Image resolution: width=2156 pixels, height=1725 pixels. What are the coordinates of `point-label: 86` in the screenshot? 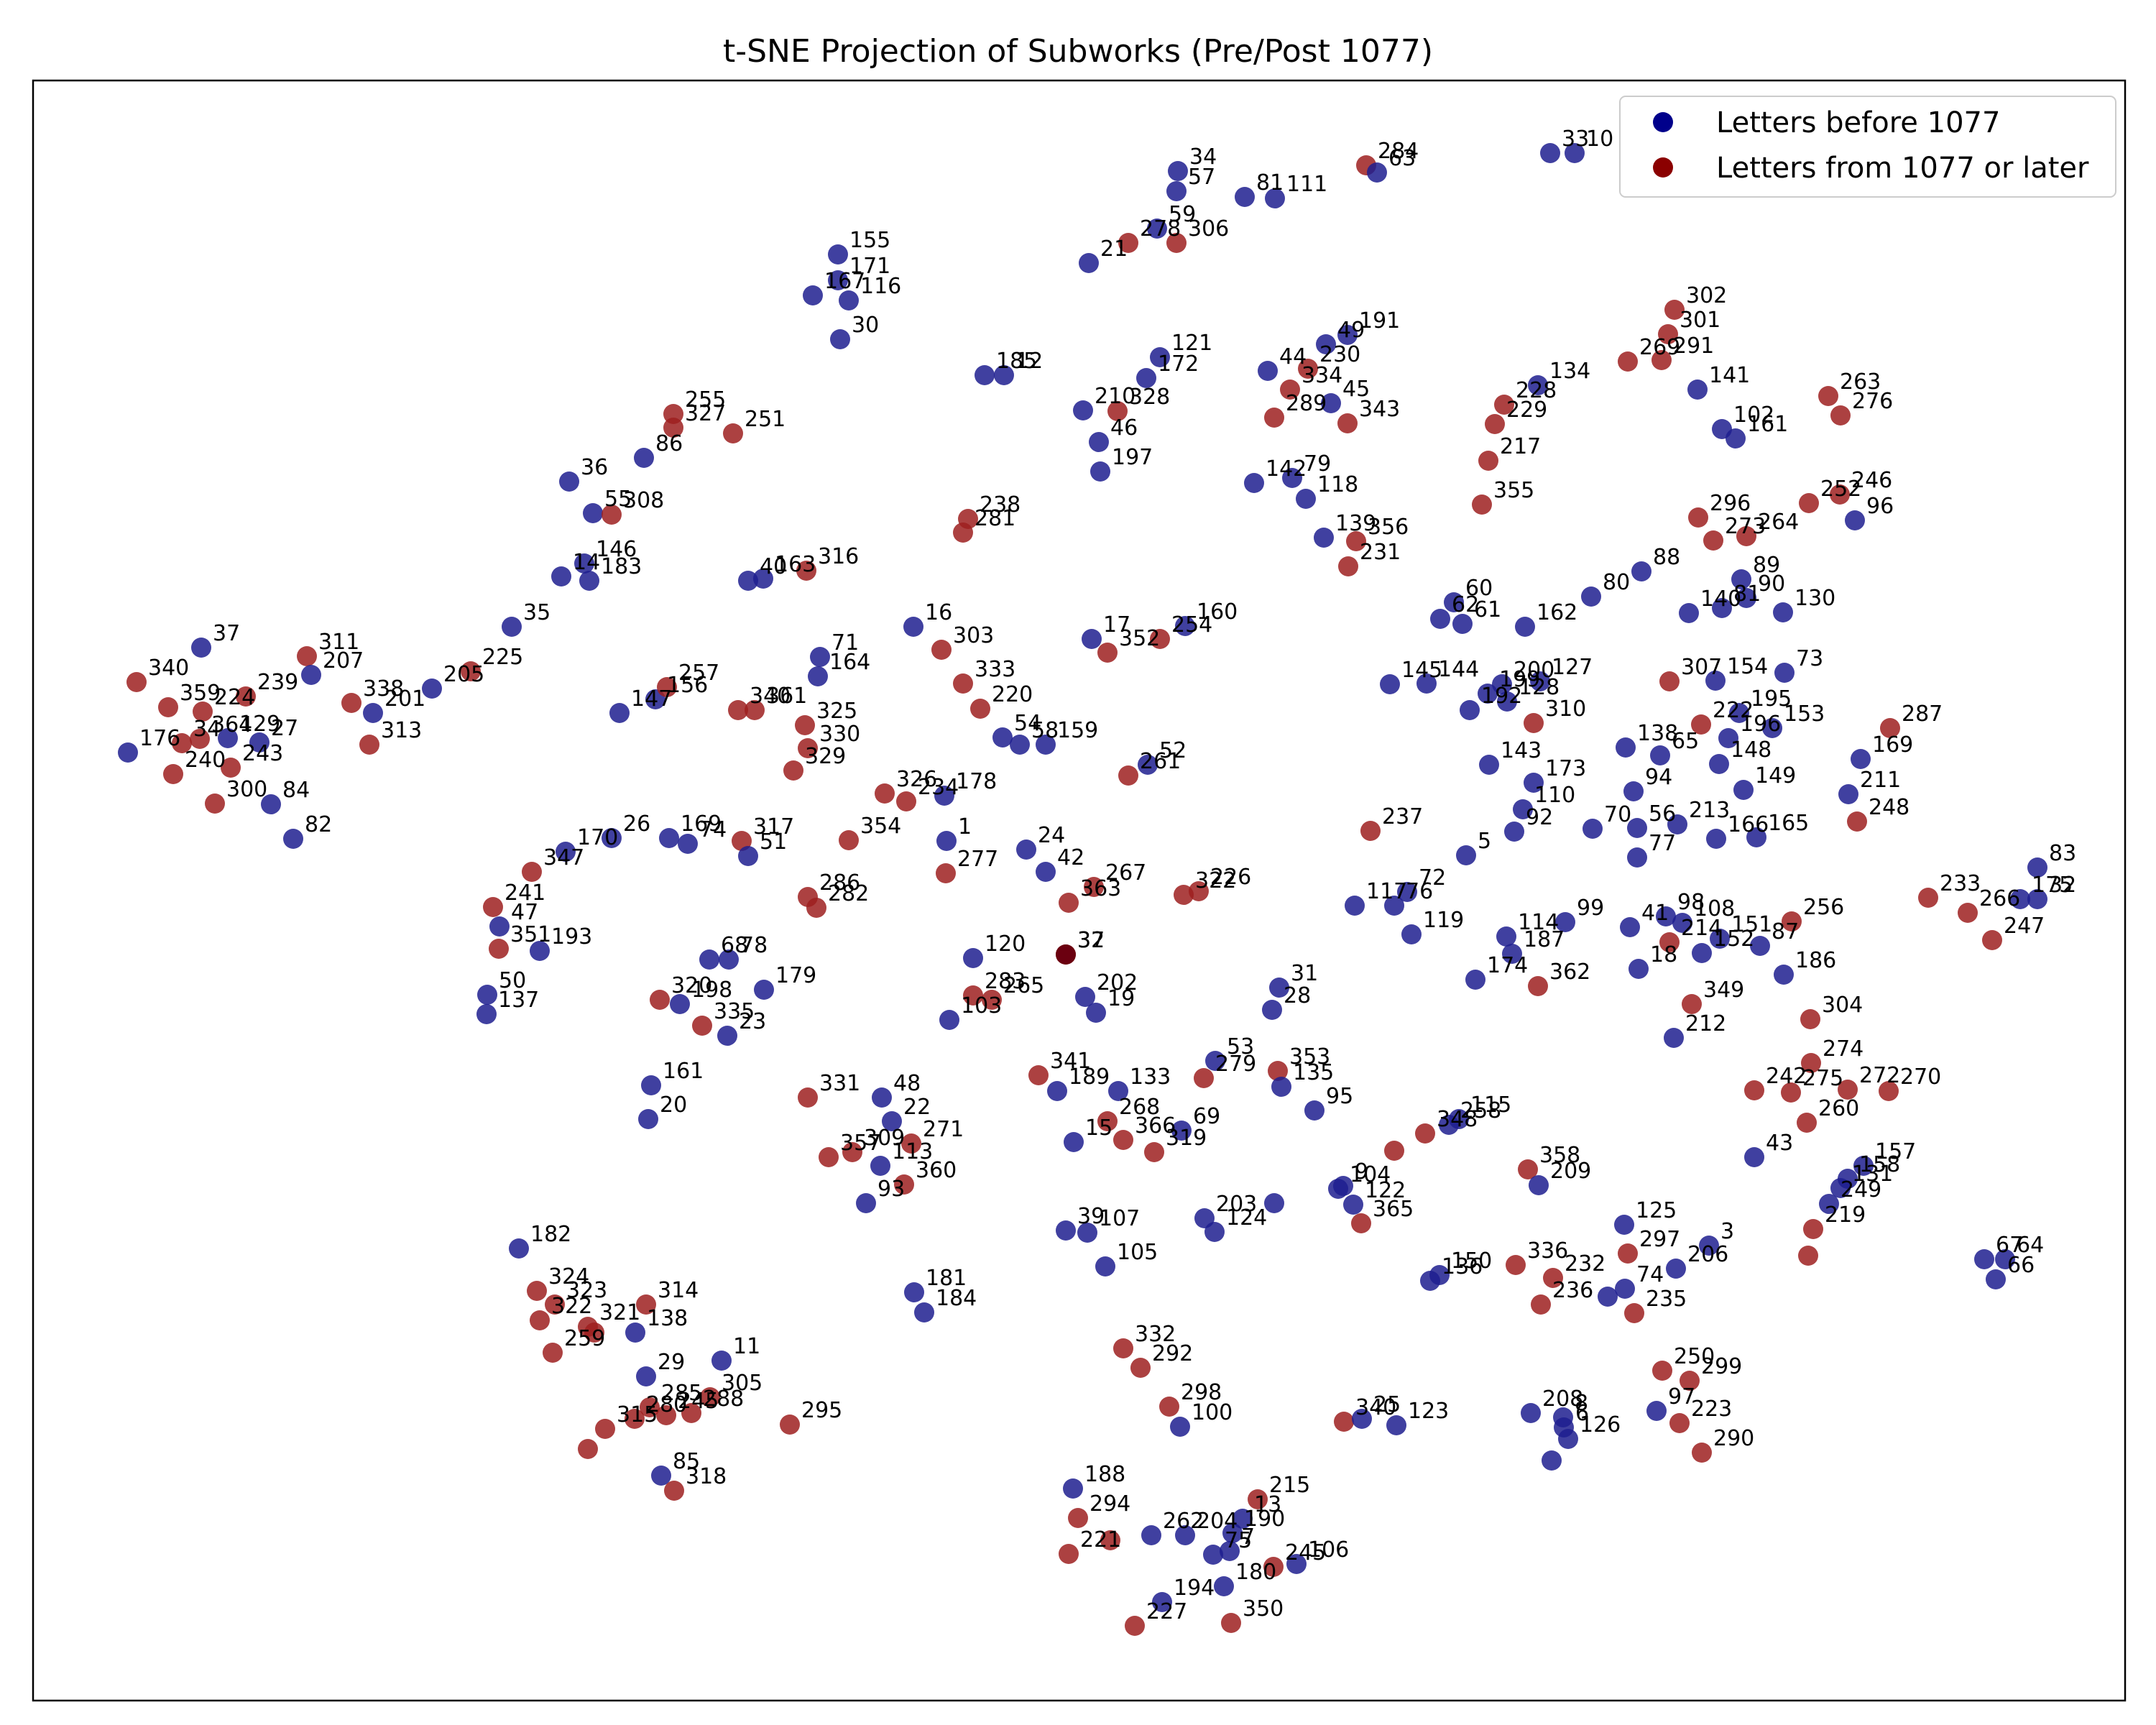 It's located at (669, 443).